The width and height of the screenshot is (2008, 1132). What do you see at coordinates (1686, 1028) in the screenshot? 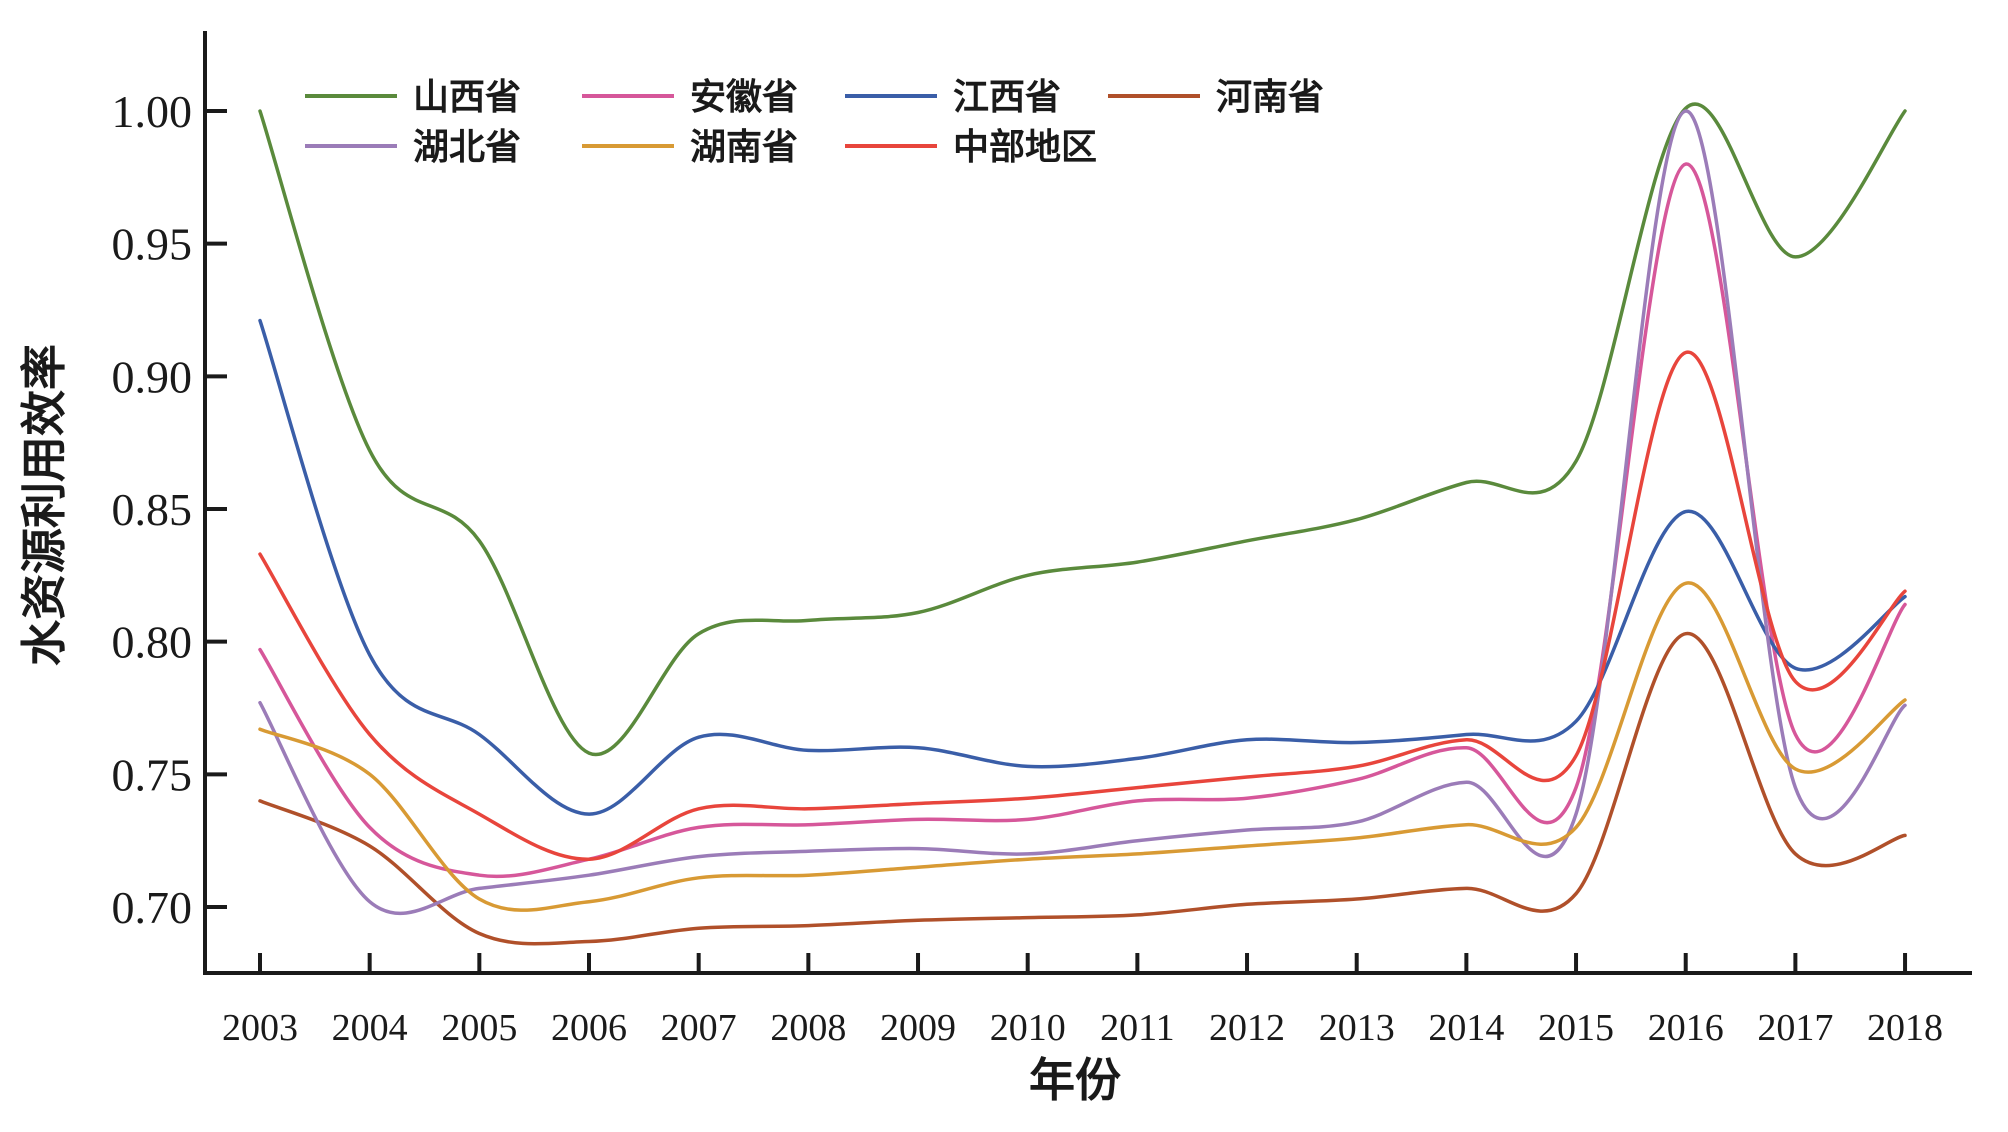
I see `x-tick-label: 2016` at bounding box center [1686, 1028].